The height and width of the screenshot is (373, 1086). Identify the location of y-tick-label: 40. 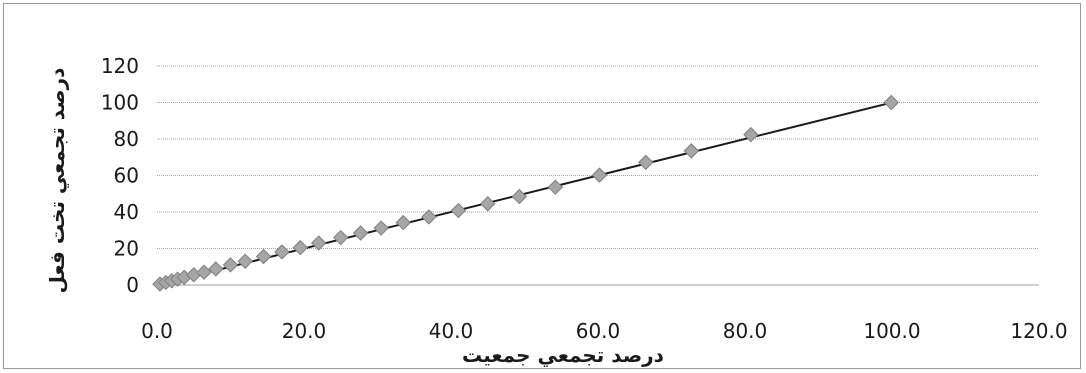
(126, 212).